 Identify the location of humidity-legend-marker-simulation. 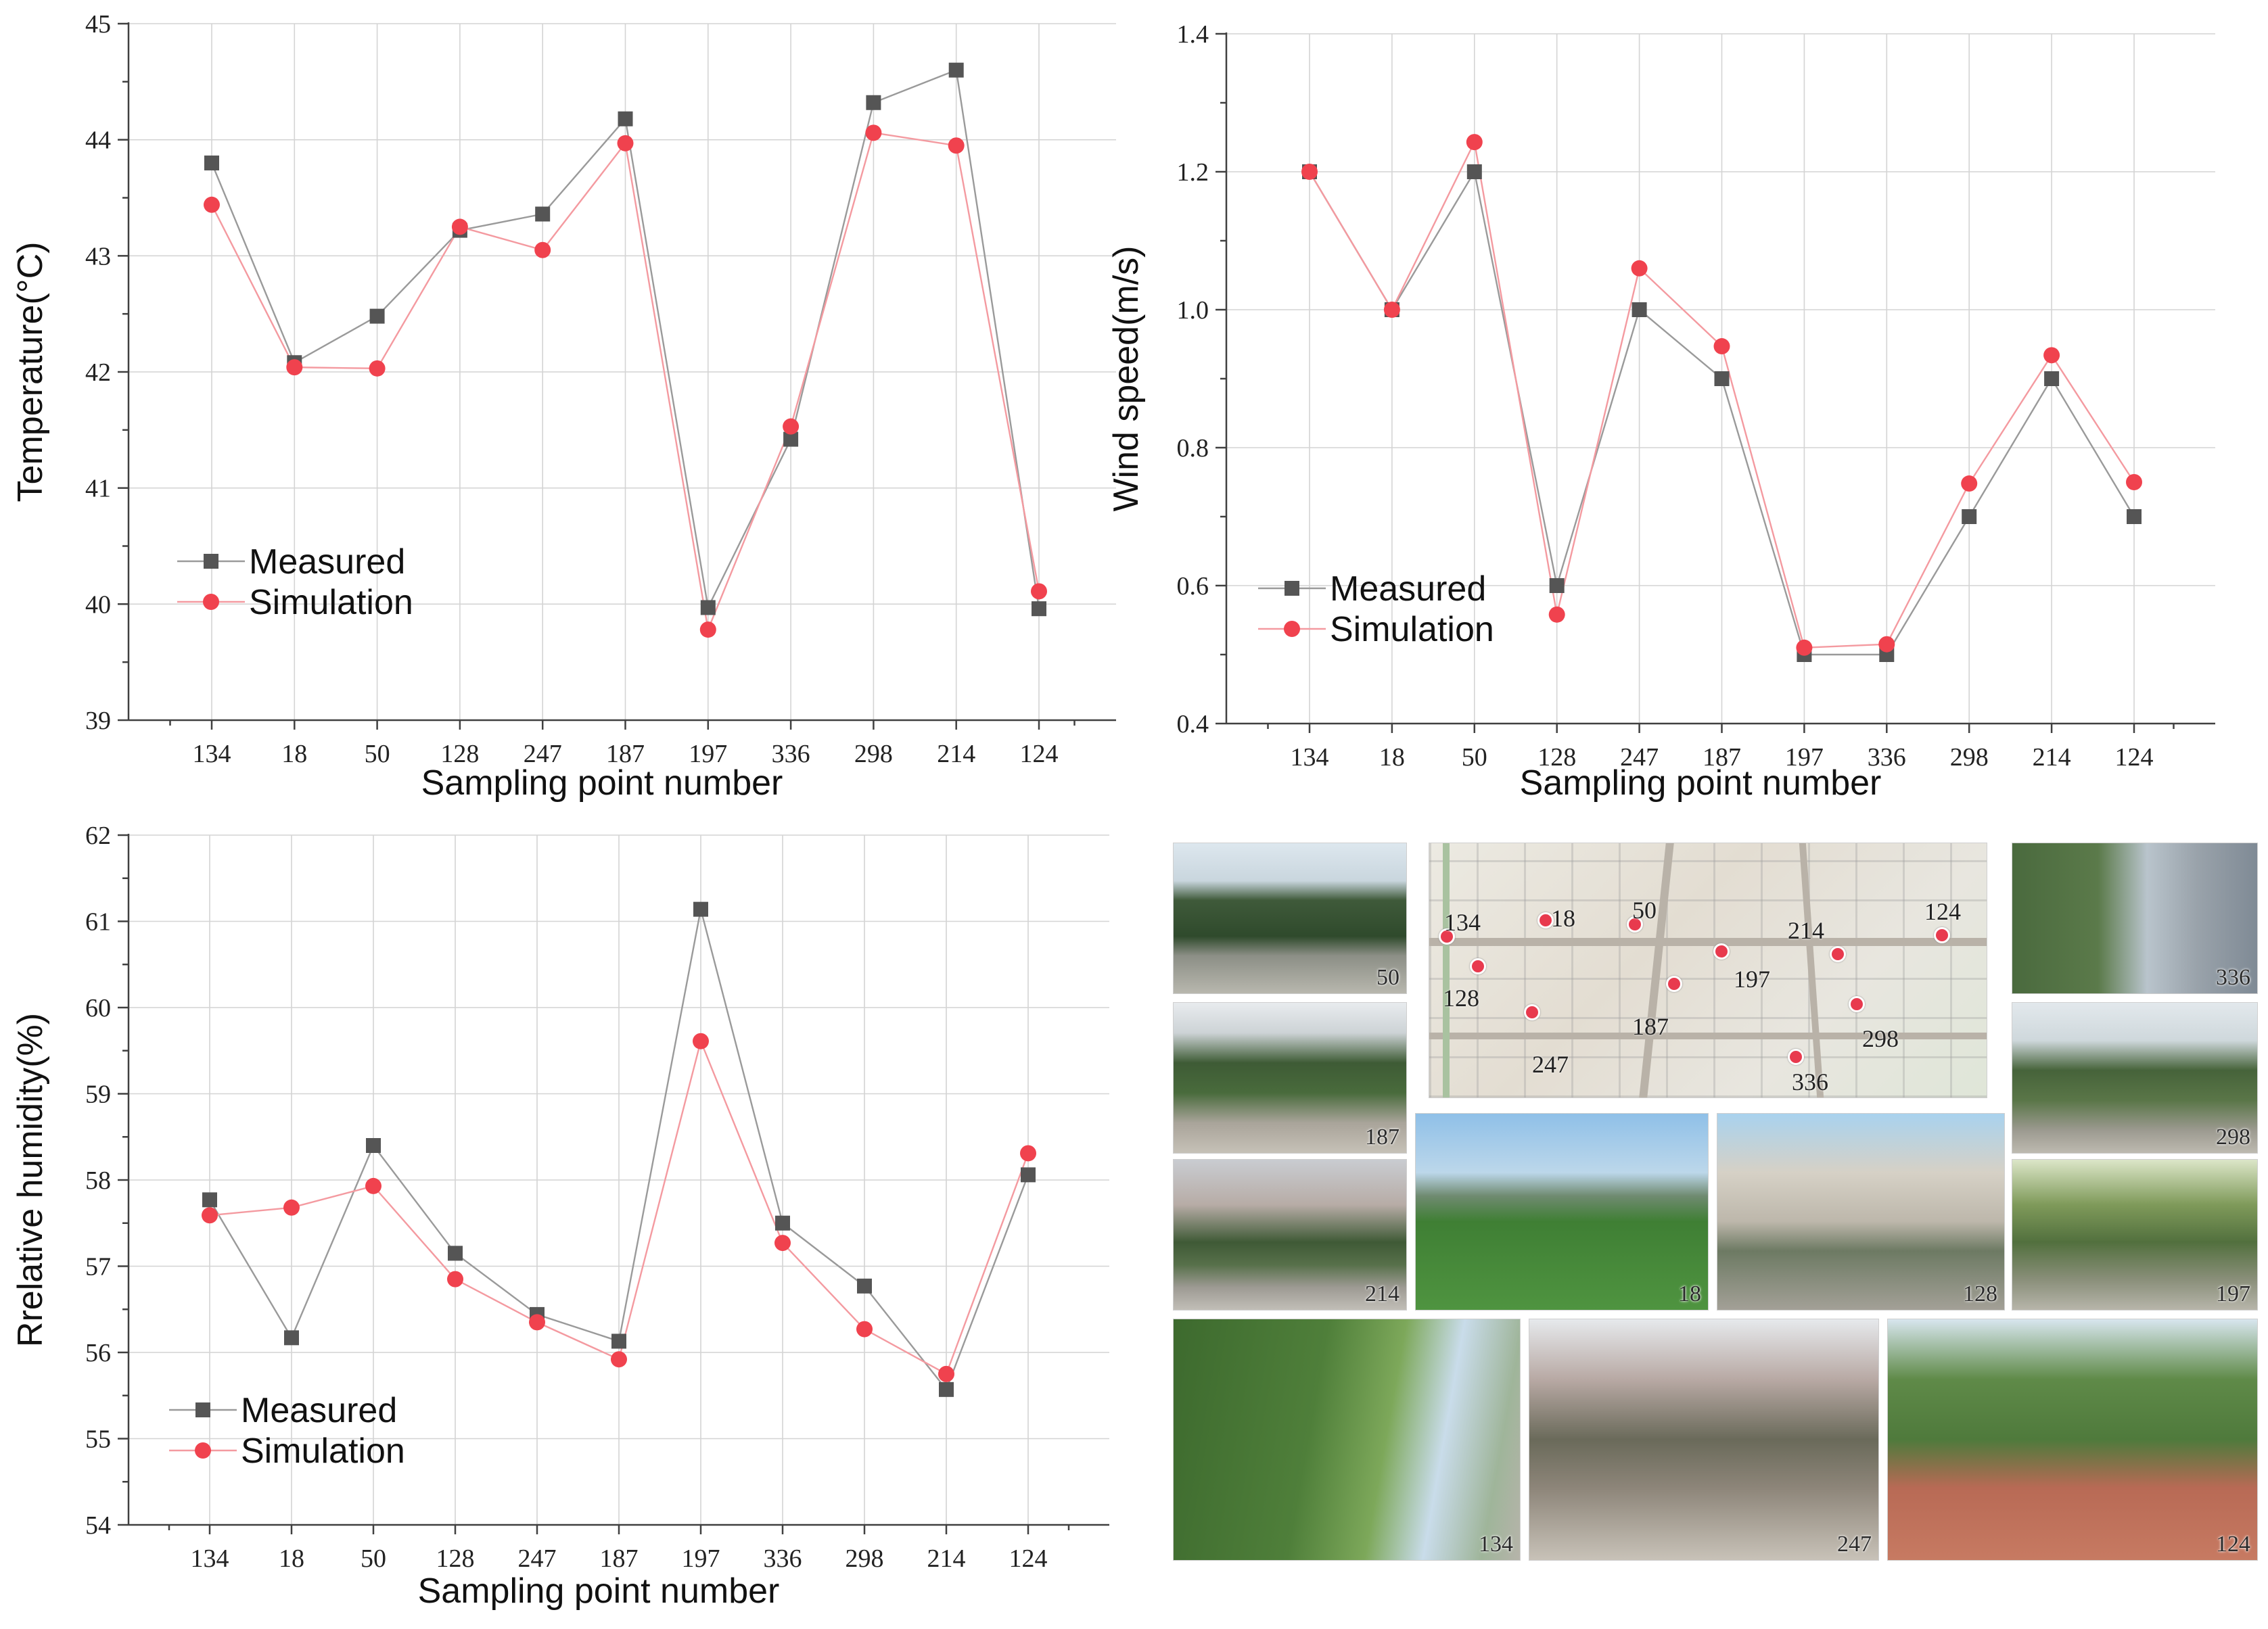
(203, 1451).